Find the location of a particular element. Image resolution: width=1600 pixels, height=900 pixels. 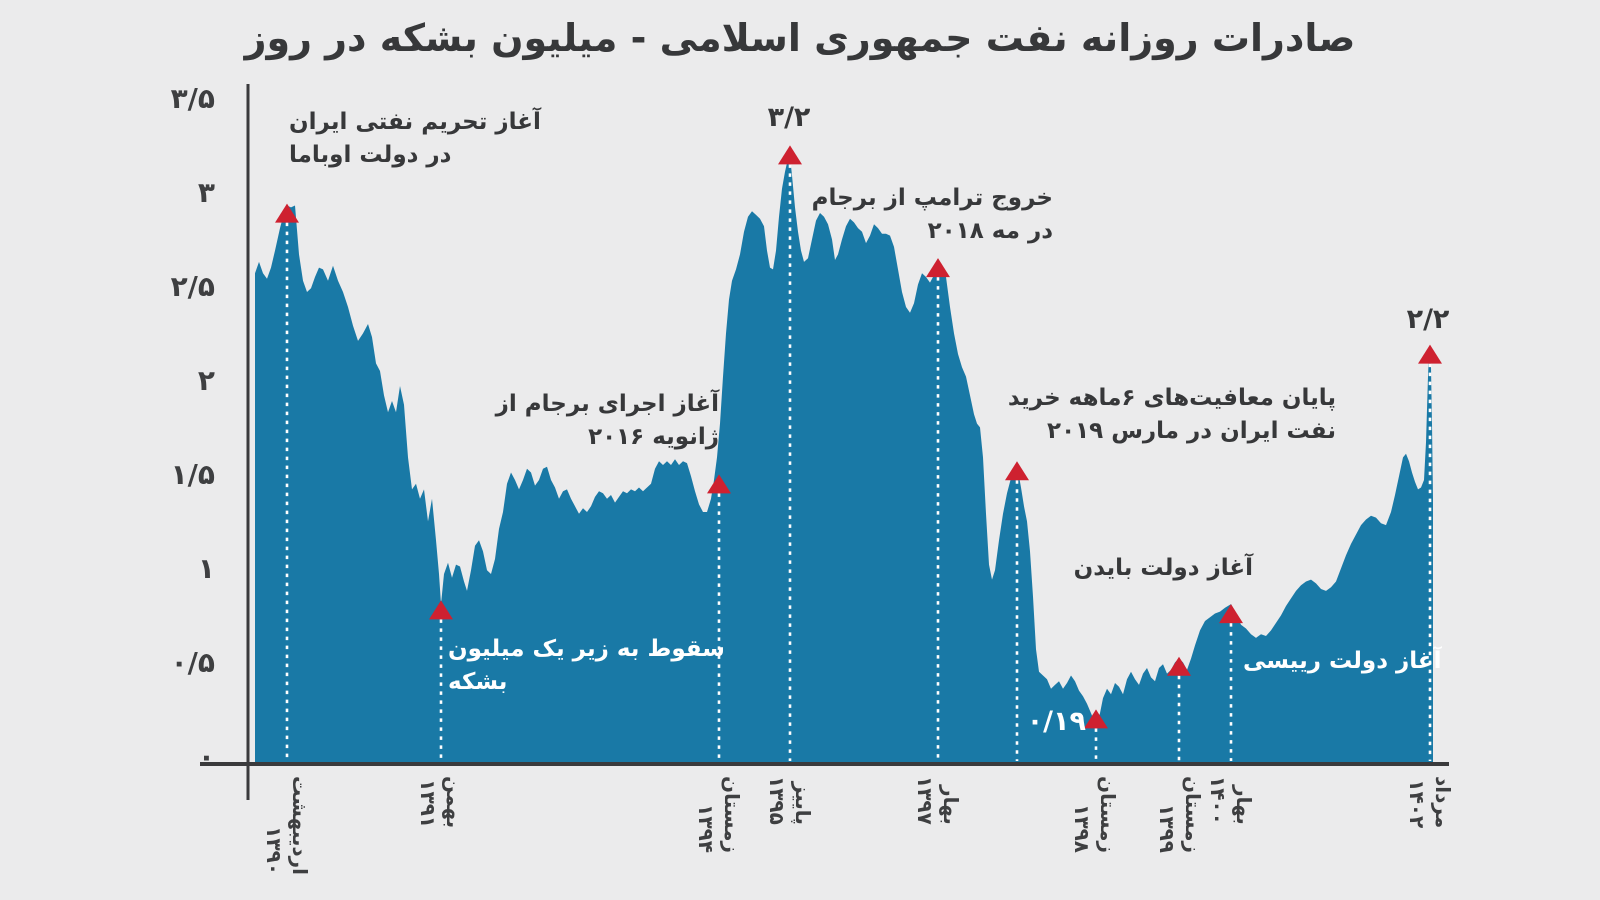

x-axis-label-year: ۱۴۰۰ is located at coordinates (1218, 800).